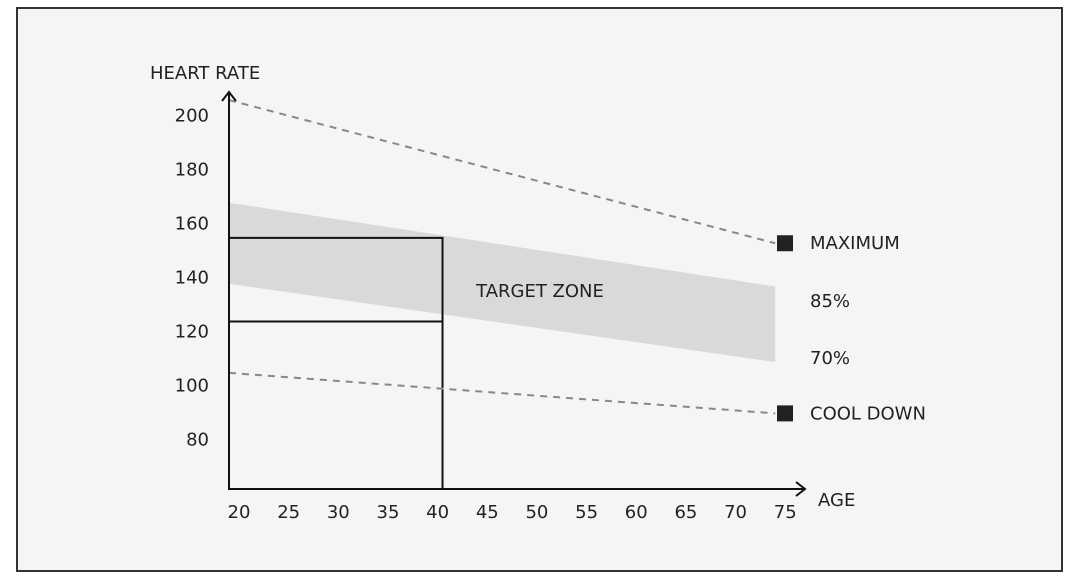 This screenshot has height=587, width=1073. Describe the element at coordinates (437, 512) in the screenshot. I see `x-tick-label: 40` at that location.